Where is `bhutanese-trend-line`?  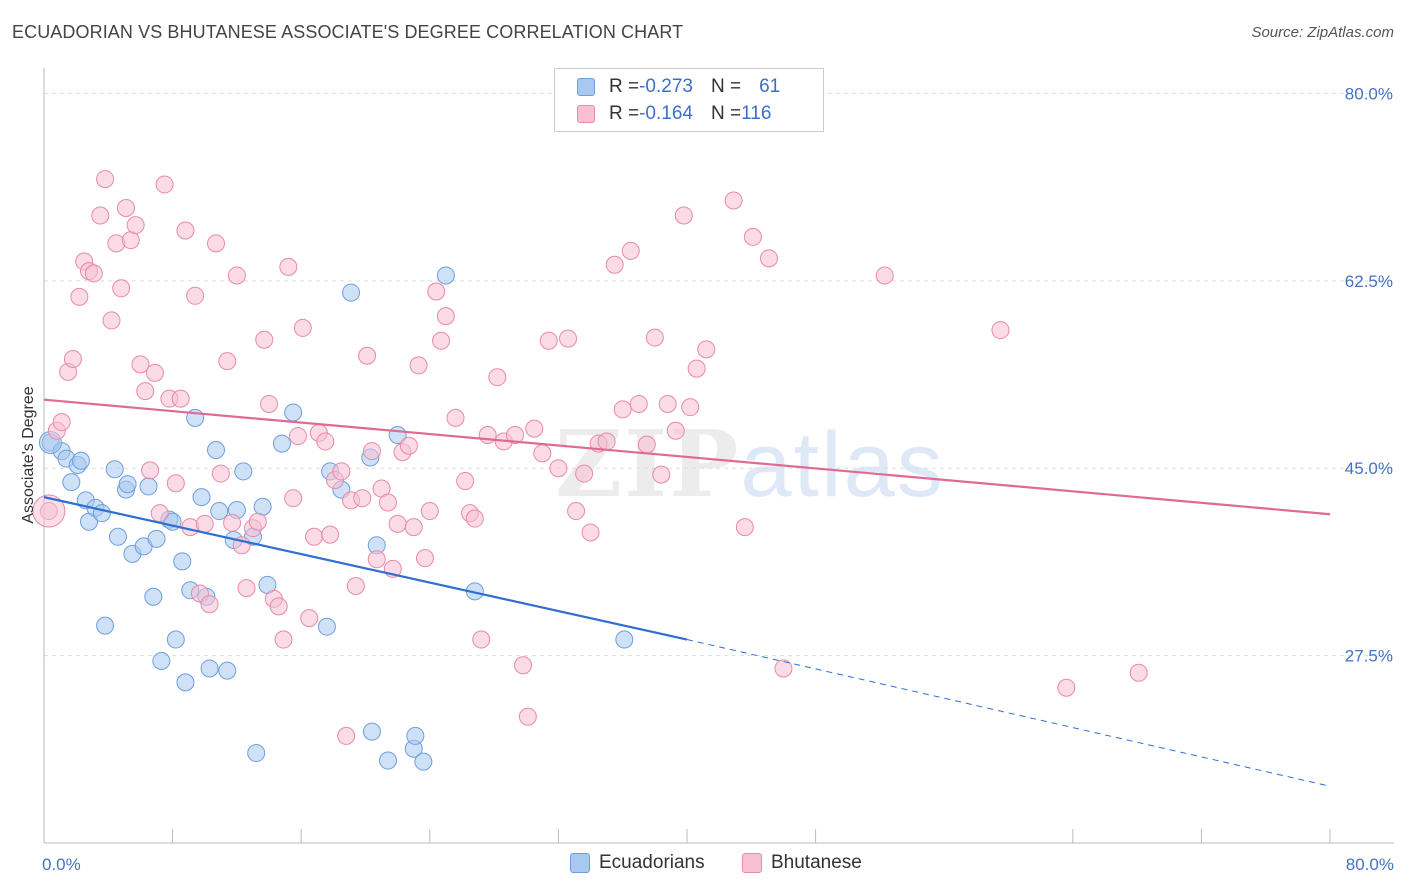 bhutanese-trend-line is located at coordinates (687, 457).